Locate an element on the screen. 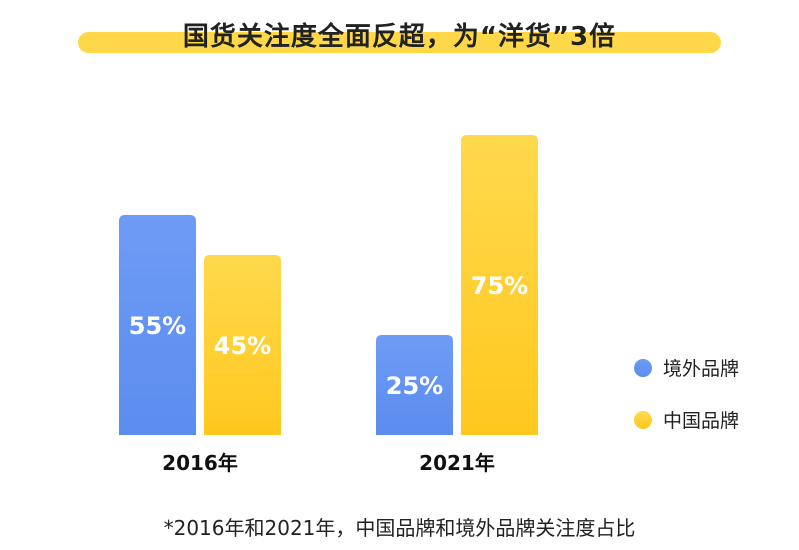 Image resolution: width=799 pixels, height=550 pixels. data-label-overseas-2021: 25% is located at coordinates (414, 386).